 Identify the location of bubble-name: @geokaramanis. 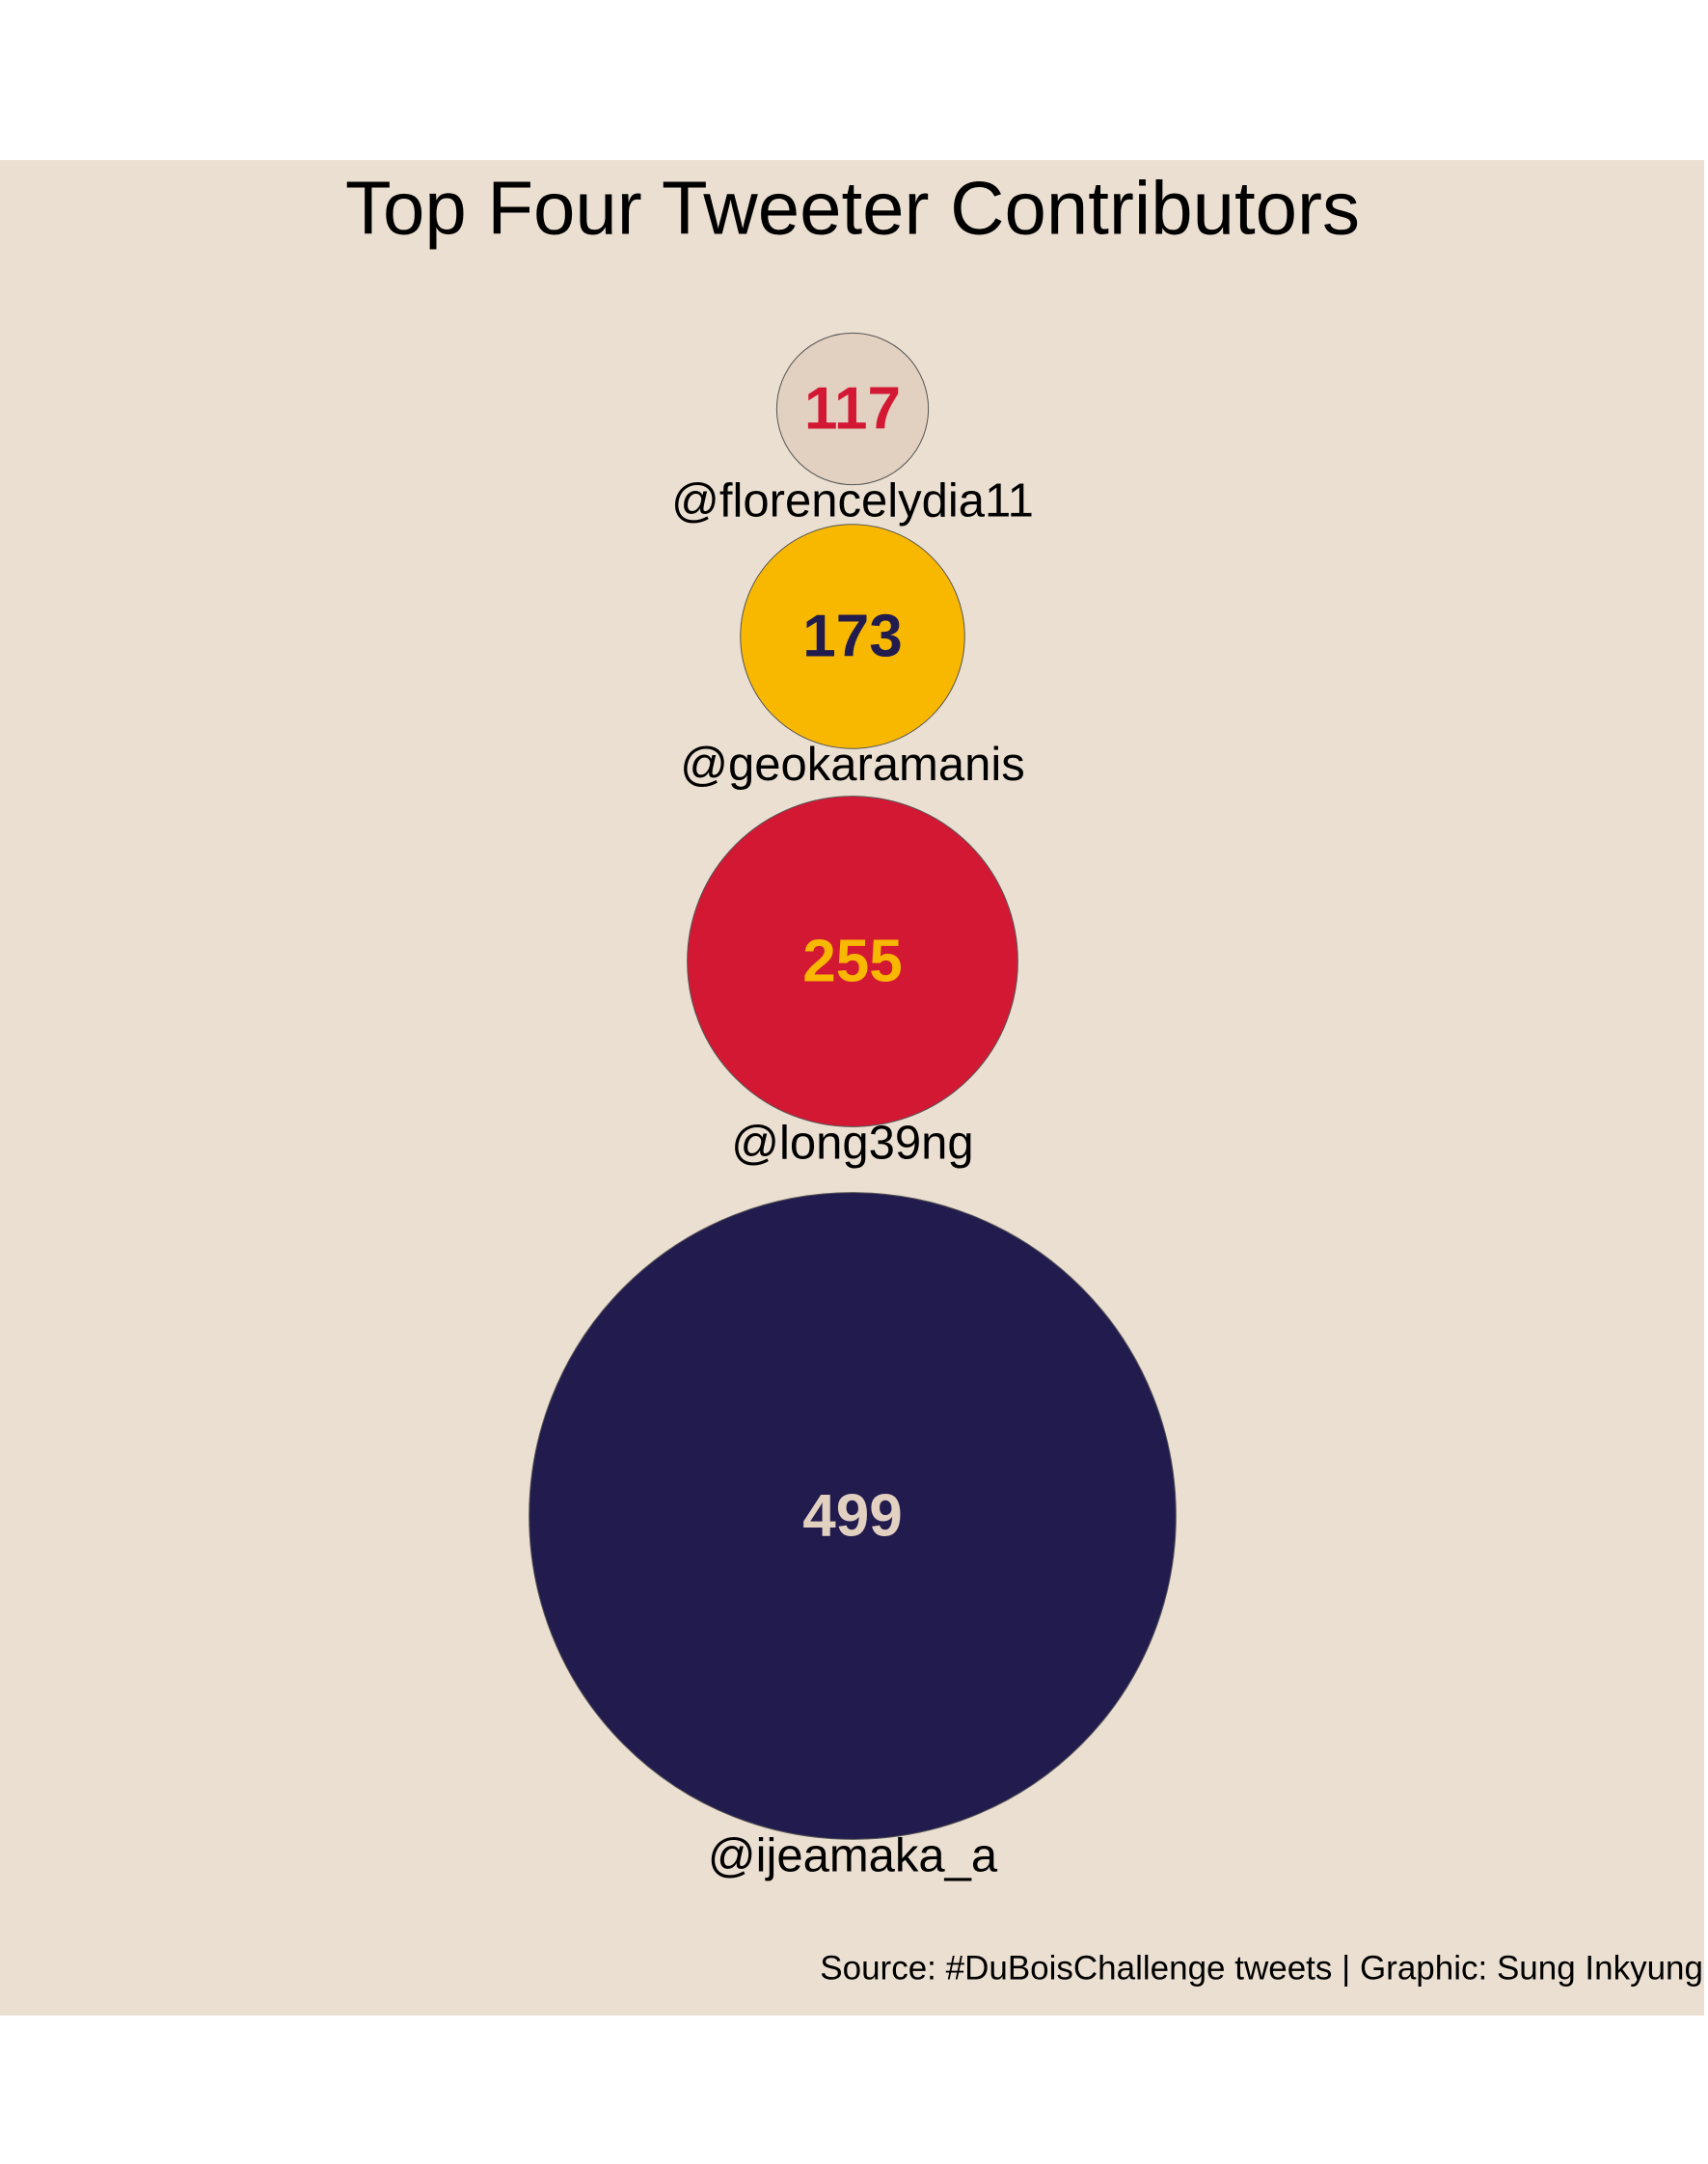
(852, 765).